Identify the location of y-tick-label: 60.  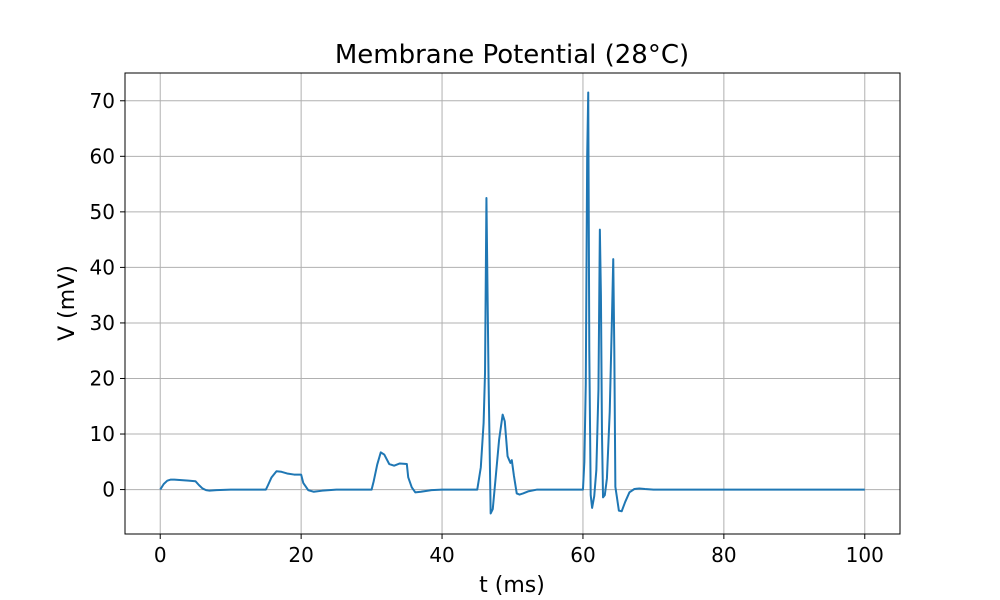
(102, 156).